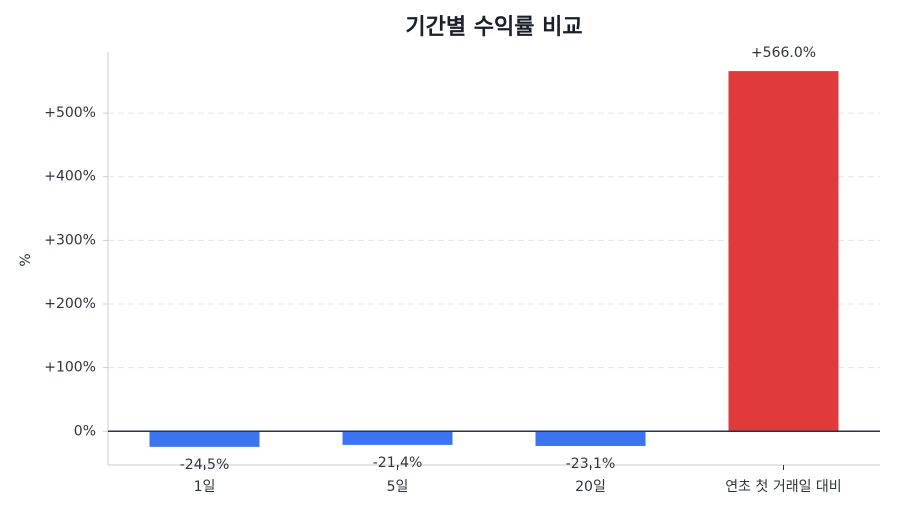 The image size is (900, 514). What do you see at coordinates (70, 304) in the screenshot?
I see `y-tick-label: +200%` at bounding box center [70, 304].